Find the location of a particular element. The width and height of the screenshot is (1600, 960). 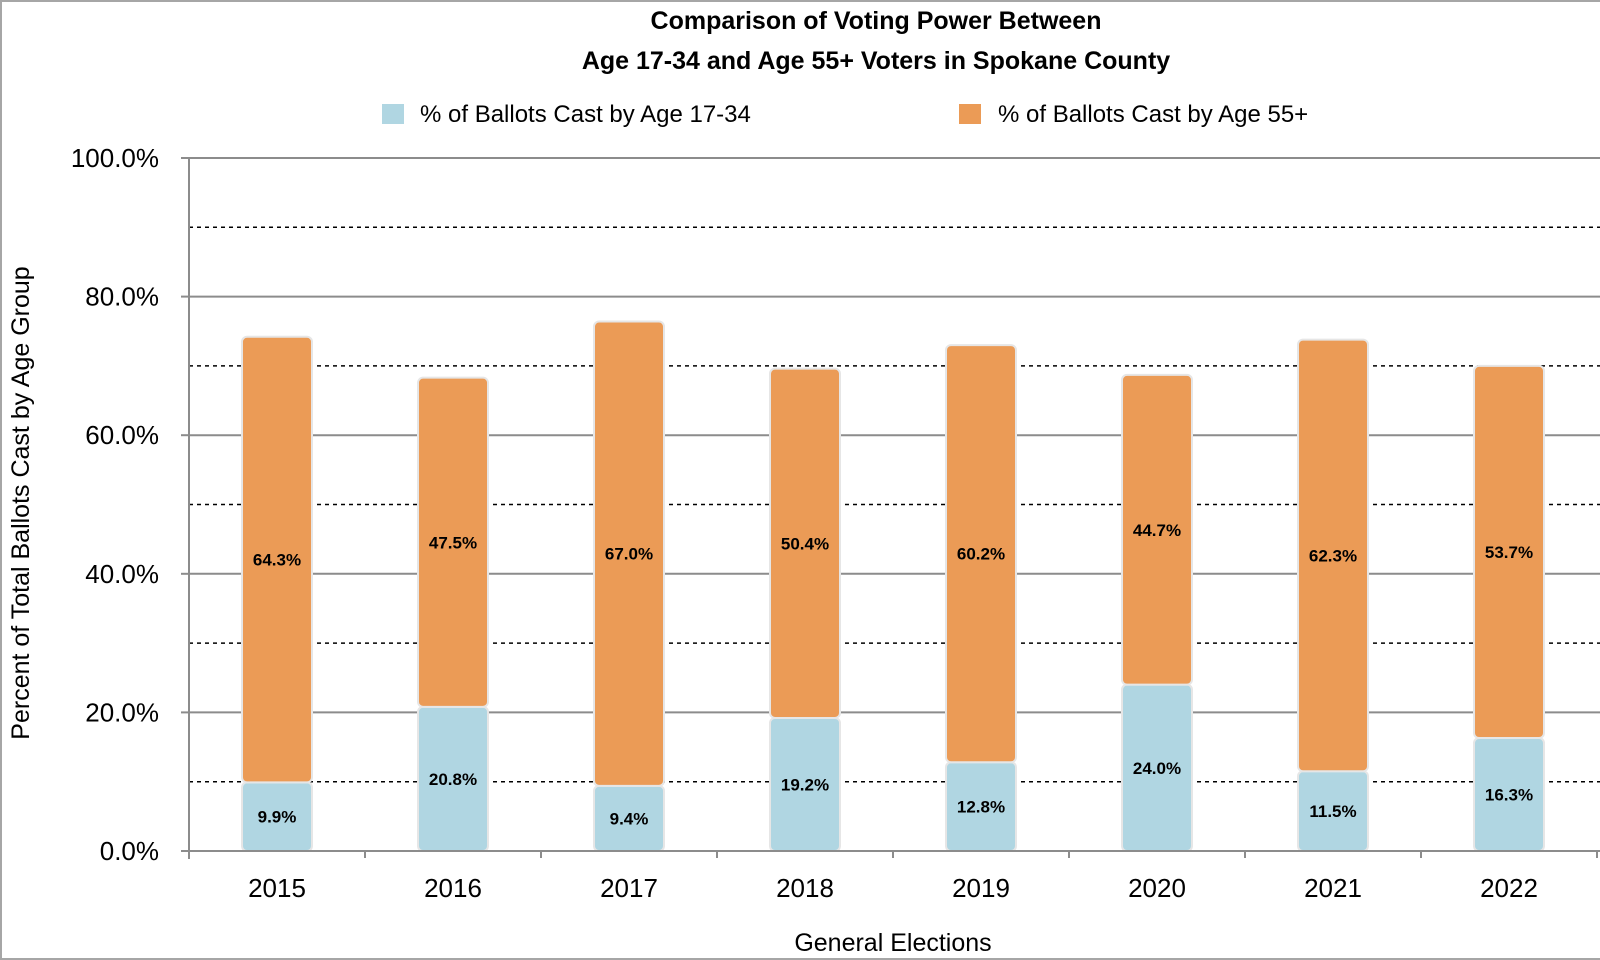

data-label-age-17-34: 9.4% is located at coordinates (629, 818).